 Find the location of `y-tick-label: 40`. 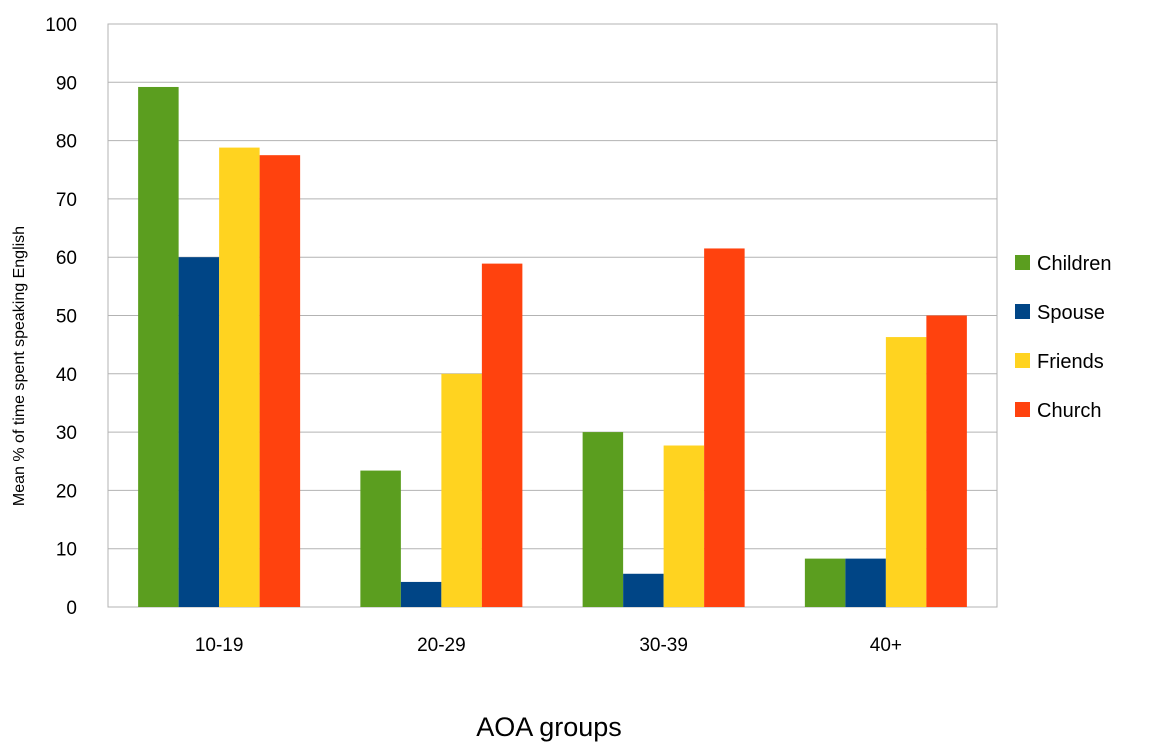

y-tick-label: 40 is located at coordinates (66, 375).